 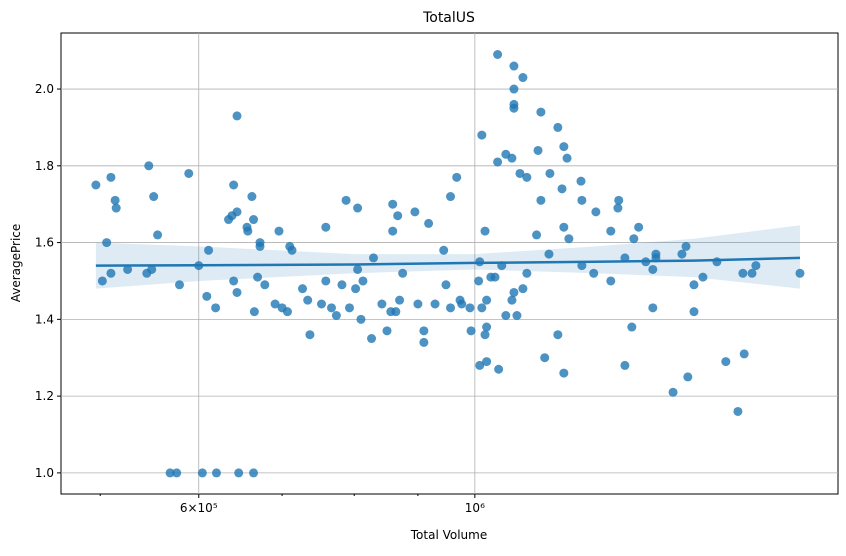 What do you see at coordinates (448, 261) in the screenshot?
I see `regression-line` at bounding box center [448, 261].